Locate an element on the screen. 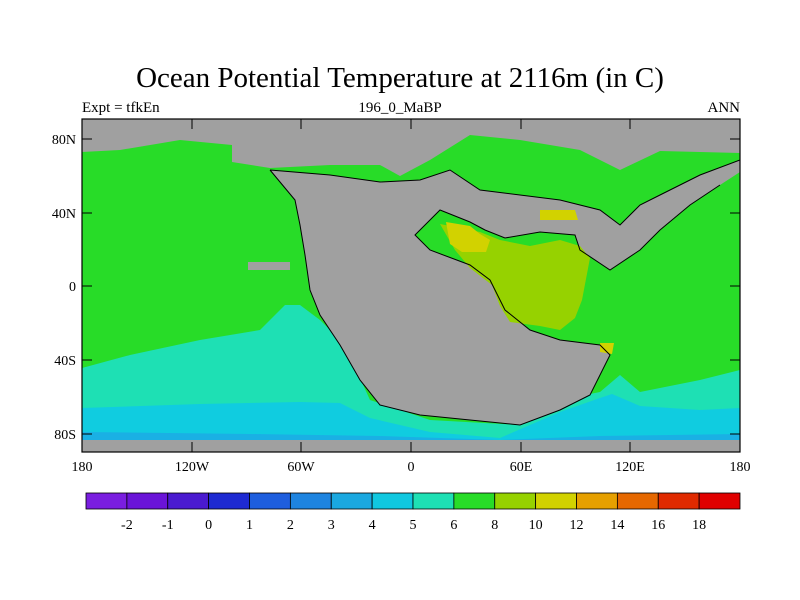 The width and height of the screenshot is (800, 600). x-tick-label: 120E is located at coordinates (630, 467).